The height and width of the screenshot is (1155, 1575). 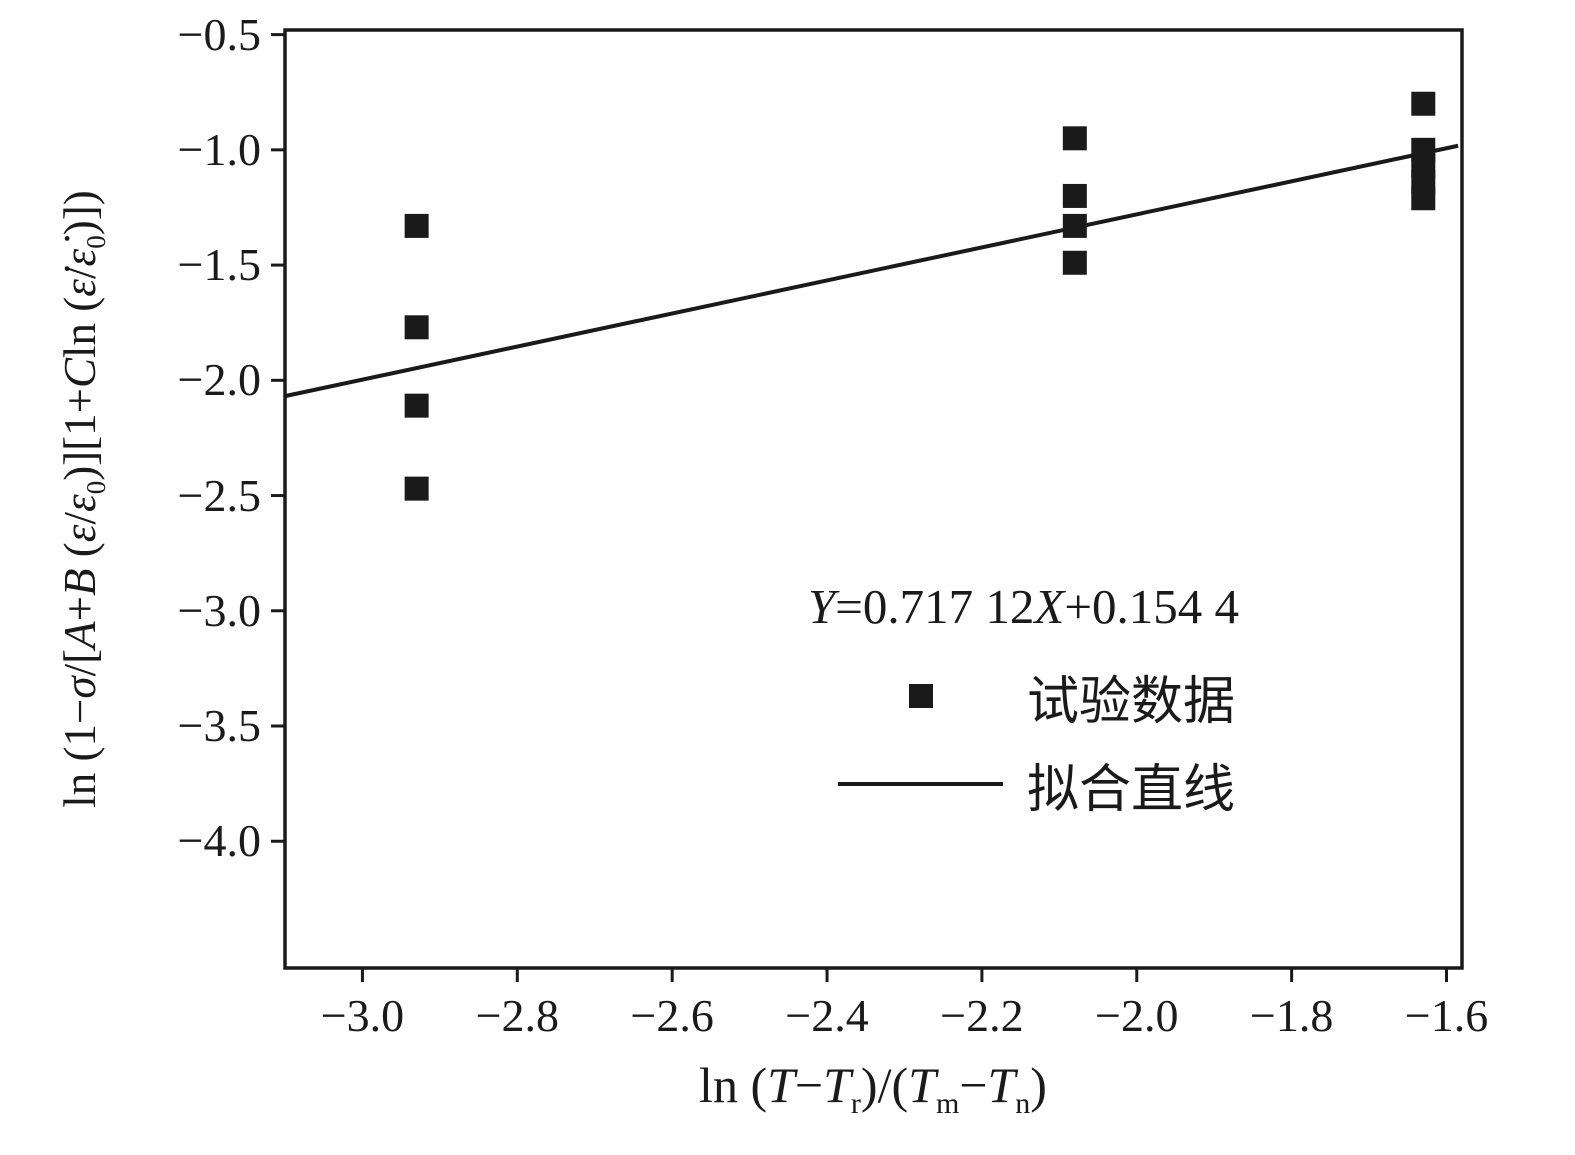 I want to click on y-tick-label: −1.5, so click(x=219, y=265).